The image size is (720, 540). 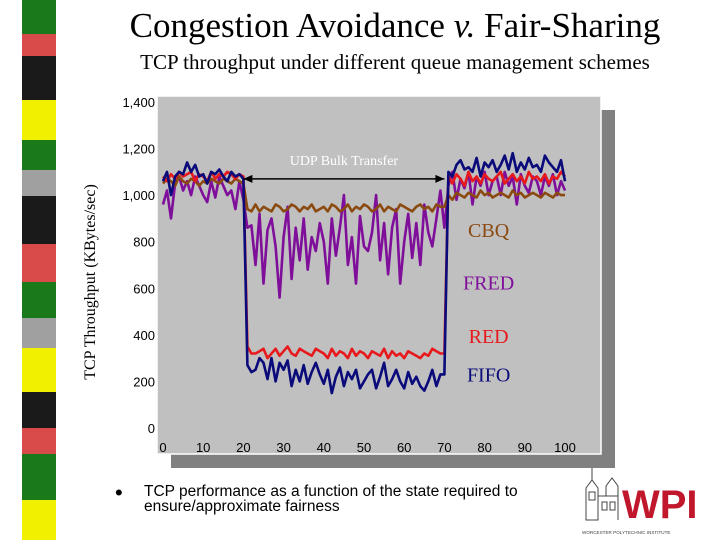 What do you see at coordinates (138, 265) in the screenshot?
I see `y-tick-labels: 0 200 400 600 800 1,000 1,200 1,400` at bounding box center [138, 265].